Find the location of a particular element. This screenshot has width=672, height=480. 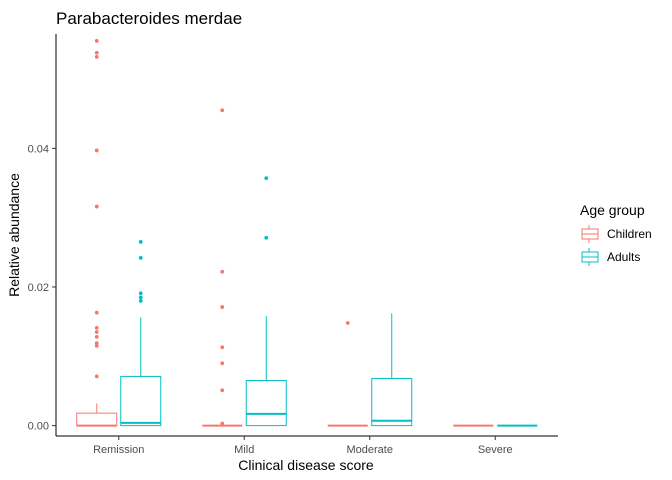

box-children-mild is located at coordinates (222, 267).